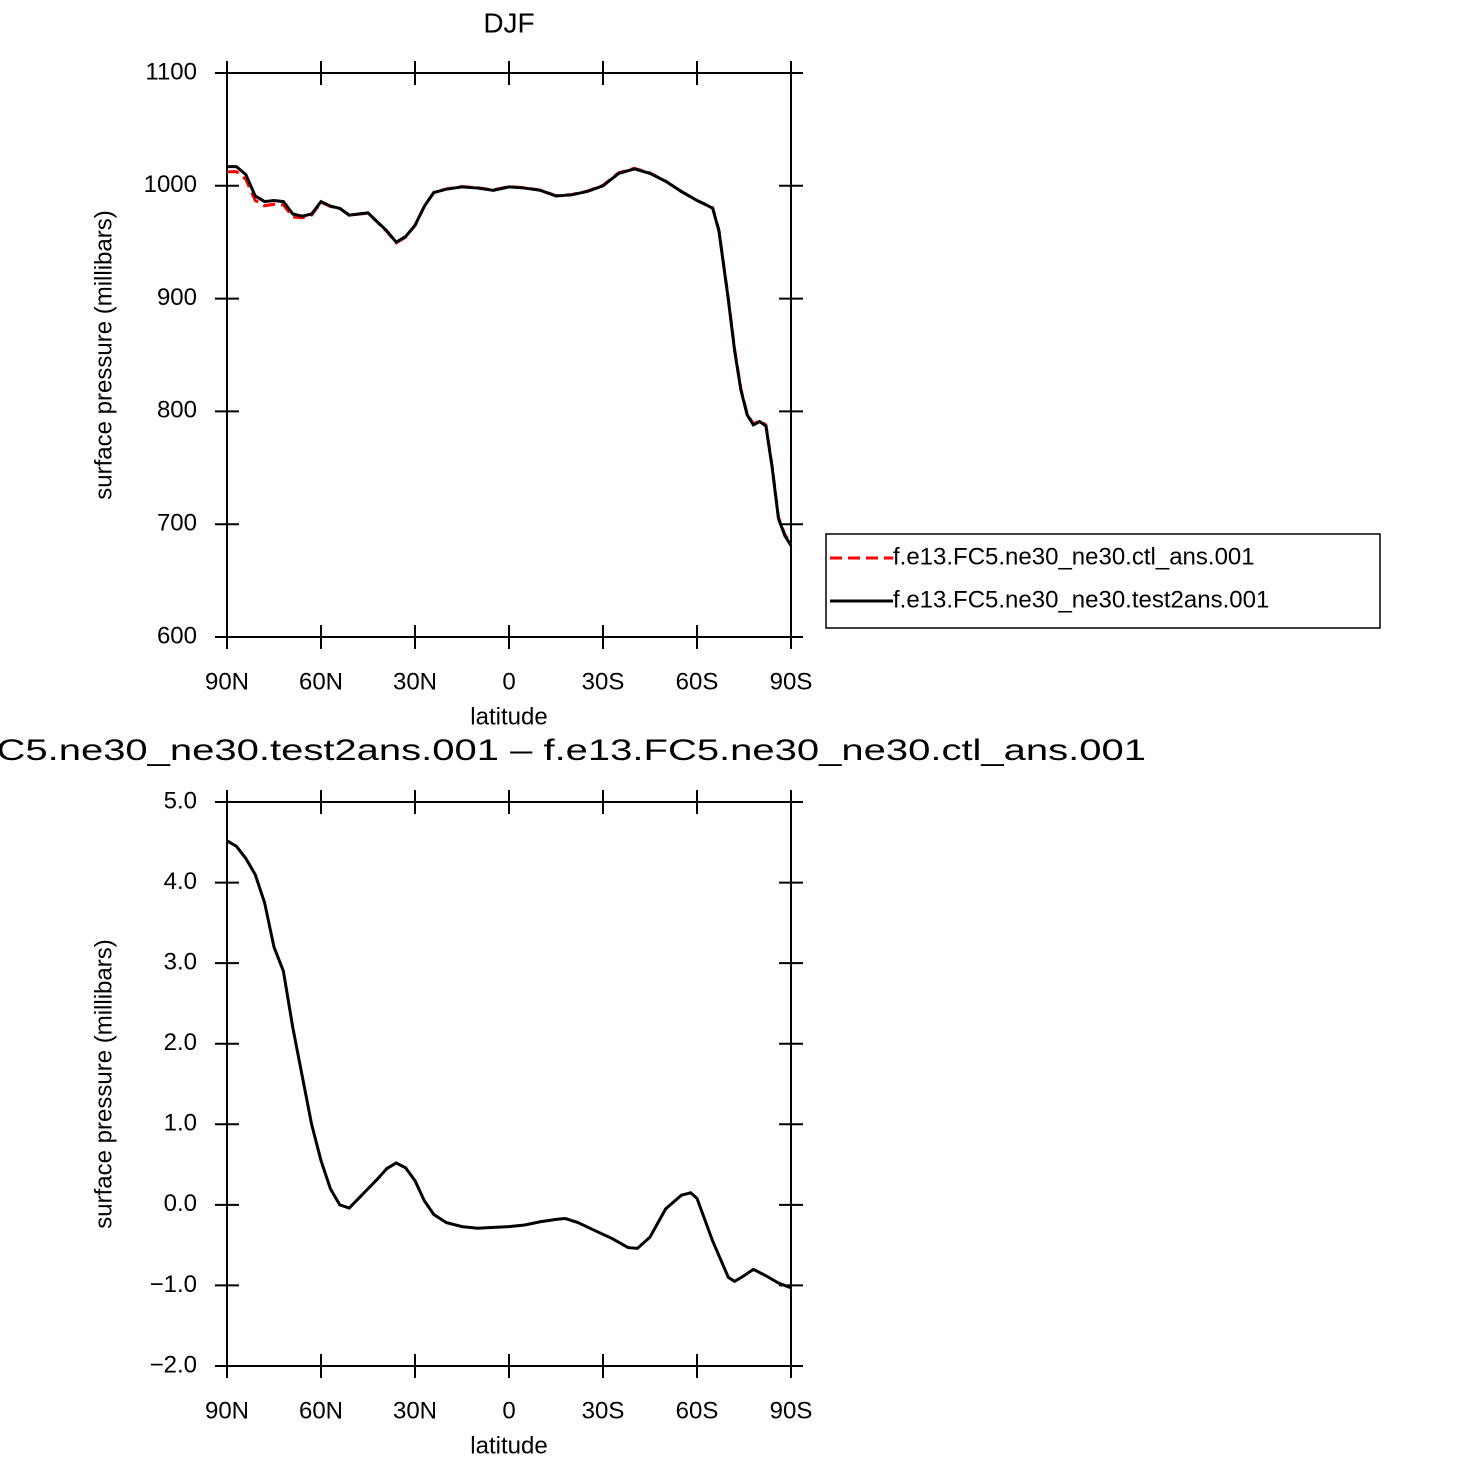 The height and width of the screenshot is (1469, 1469). What do you see at coordinates (180, 1042) in the screenshot?
I see `y-tick-label: 2.0` at bounding box center [180, 1042].